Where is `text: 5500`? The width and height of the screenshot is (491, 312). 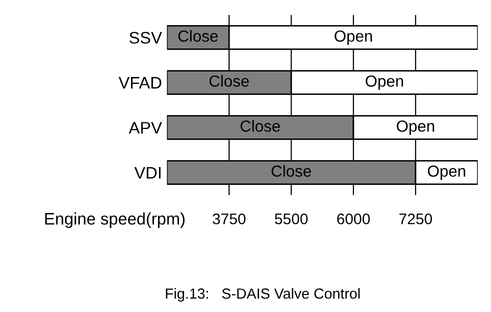 text: 5500 is located at coordinates (291, 218).